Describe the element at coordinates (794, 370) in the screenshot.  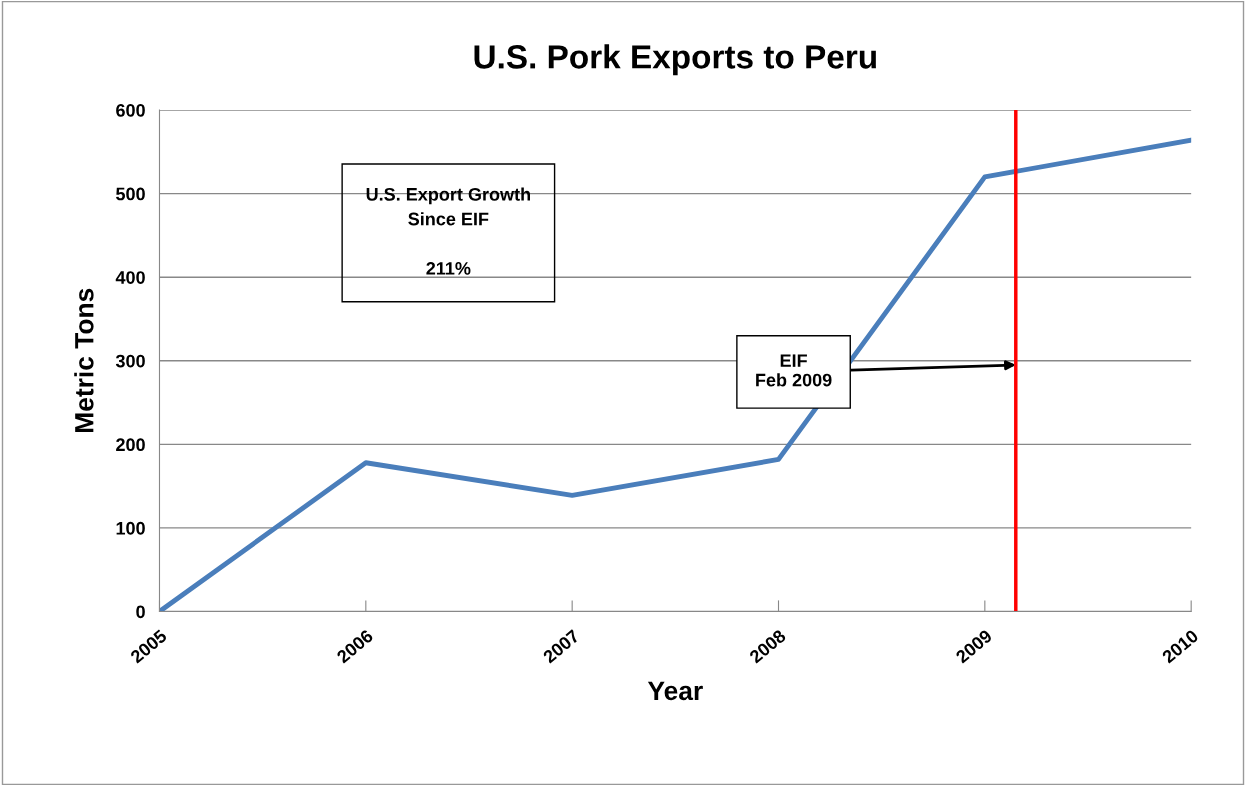
I see `annotation: EIF Feb 2009` at that location.